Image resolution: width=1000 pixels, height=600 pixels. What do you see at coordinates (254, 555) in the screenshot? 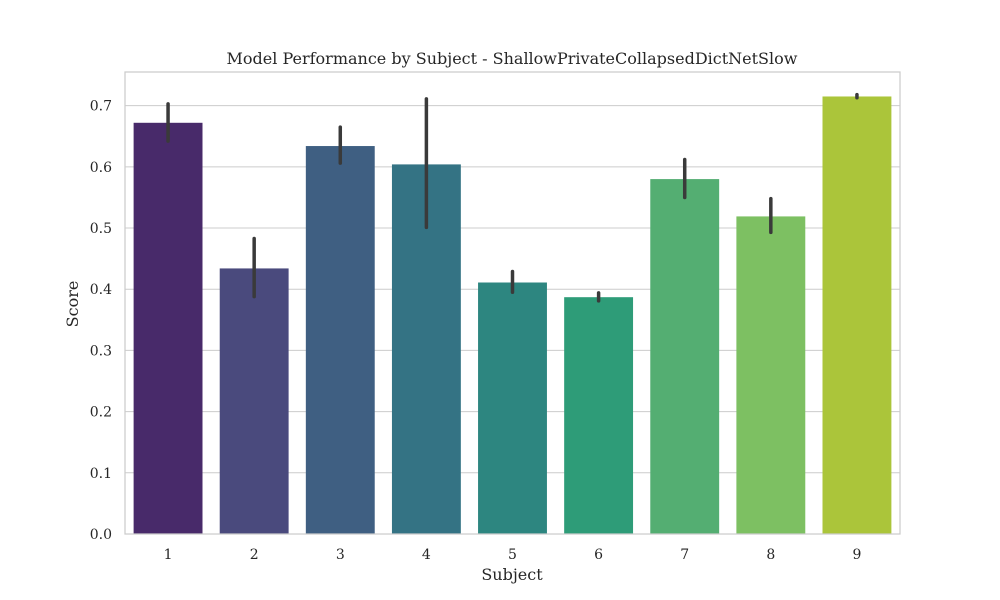
I see `x-tick-label: 2` at bounding box center [254, 555].